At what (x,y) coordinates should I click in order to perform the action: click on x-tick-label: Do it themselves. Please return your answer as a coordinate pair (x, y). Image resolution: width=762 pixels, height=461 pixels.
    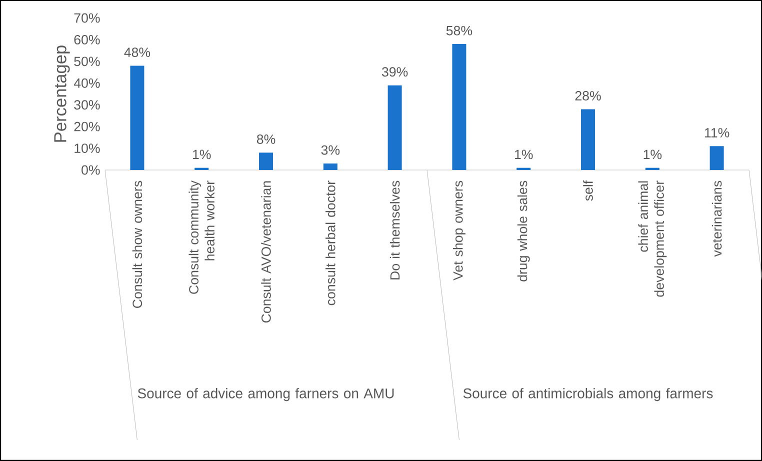
    Looking at the image, I should click on (395, 230).